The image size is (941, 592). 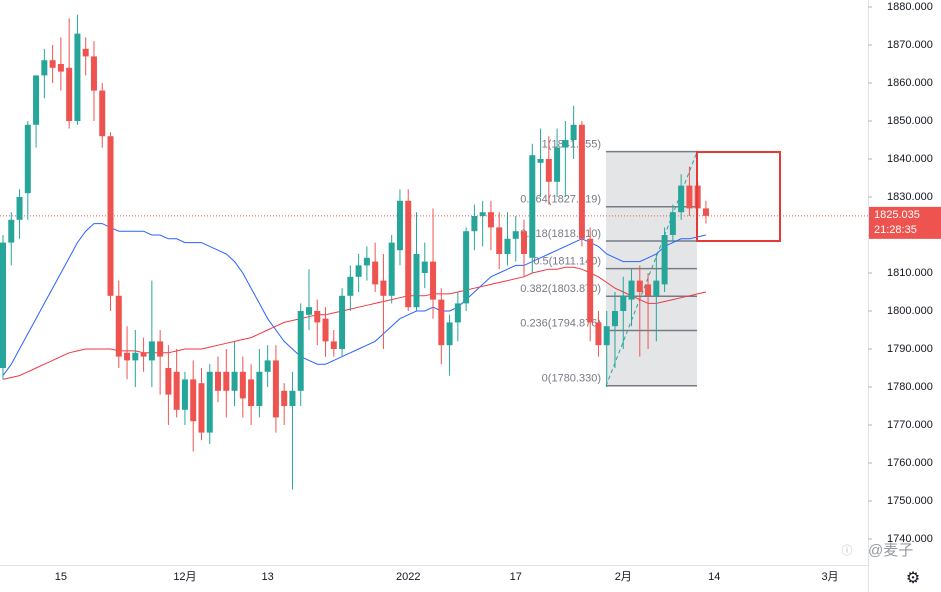 I want to click on y-tick-label: 1750.000, so click(x=910, y=501).